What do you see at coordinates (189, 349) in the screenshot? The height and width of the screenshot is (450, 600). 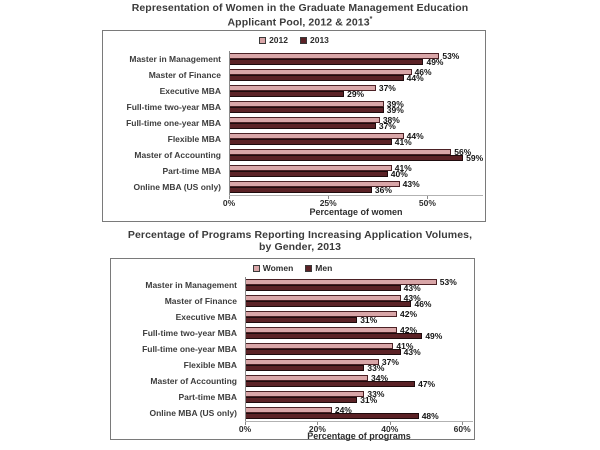 I see `category-label: Full-time one-year MBA` at bounding box center [189, 349].